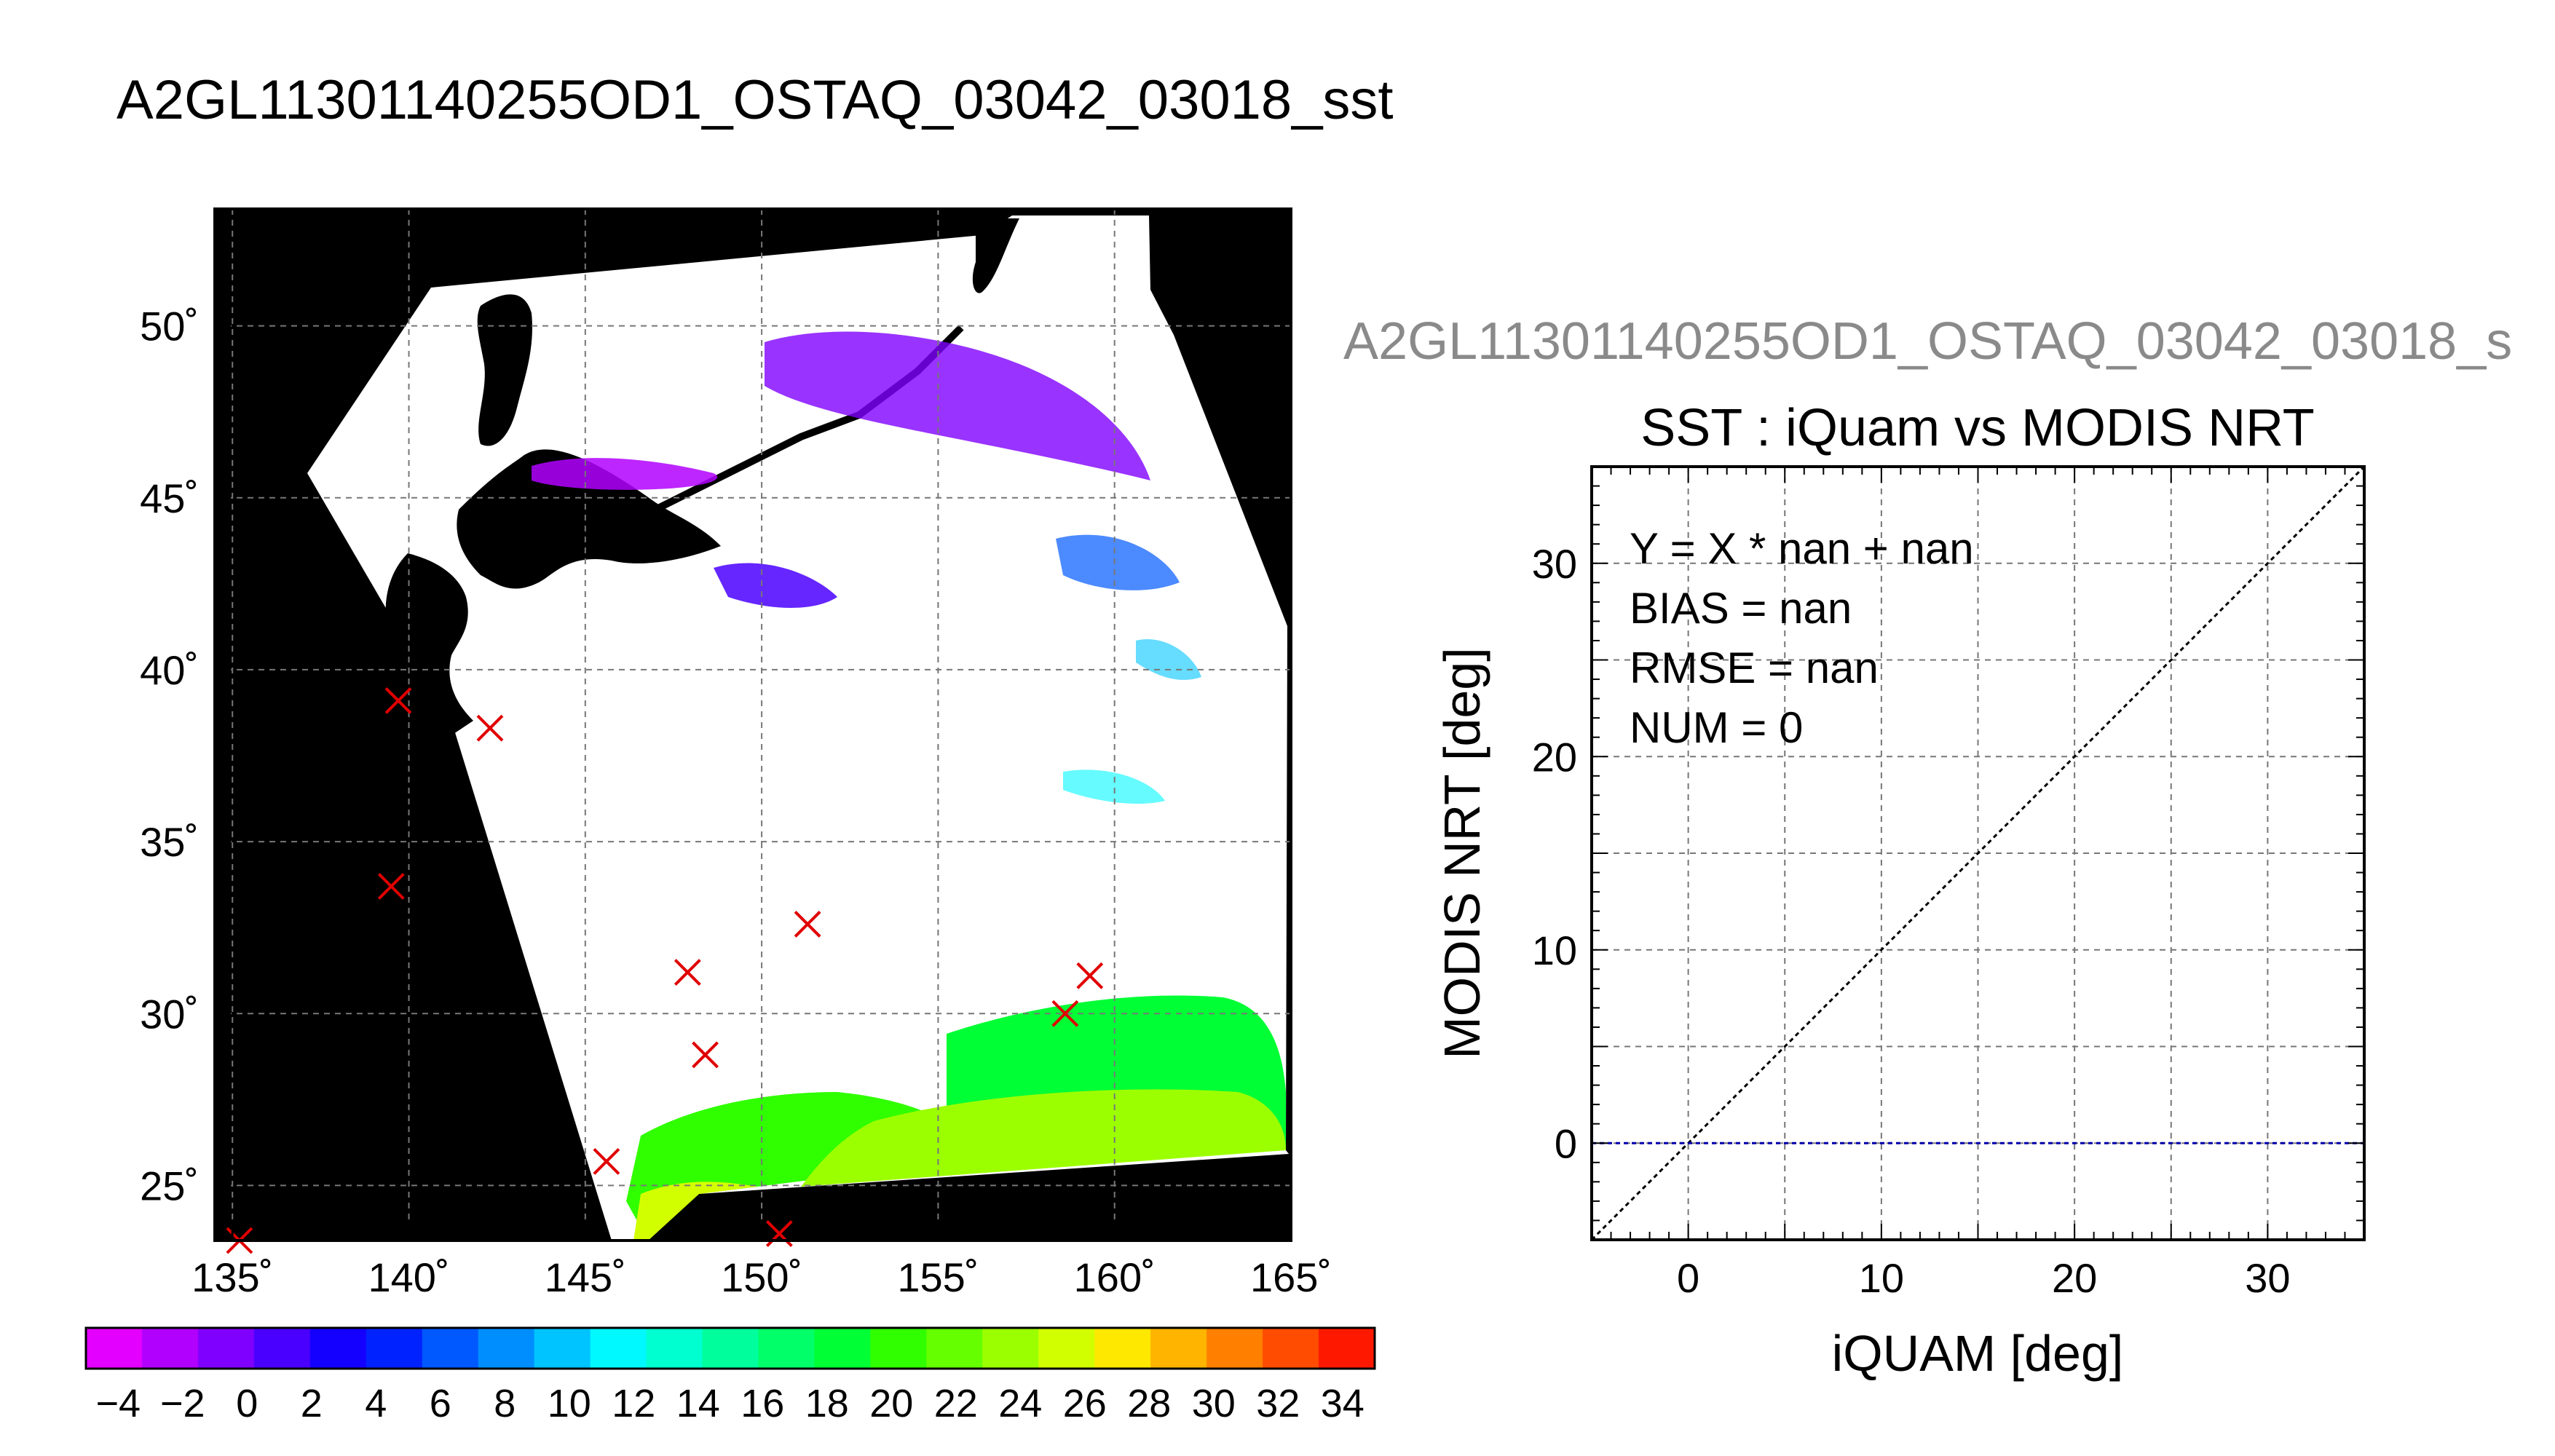 The image size is (2555, 1456). What do you see at coordinates (1343, 1403) in the screenshot?
I see `colorbar-tick-label: 34` at bounding box center [1343, 1403].